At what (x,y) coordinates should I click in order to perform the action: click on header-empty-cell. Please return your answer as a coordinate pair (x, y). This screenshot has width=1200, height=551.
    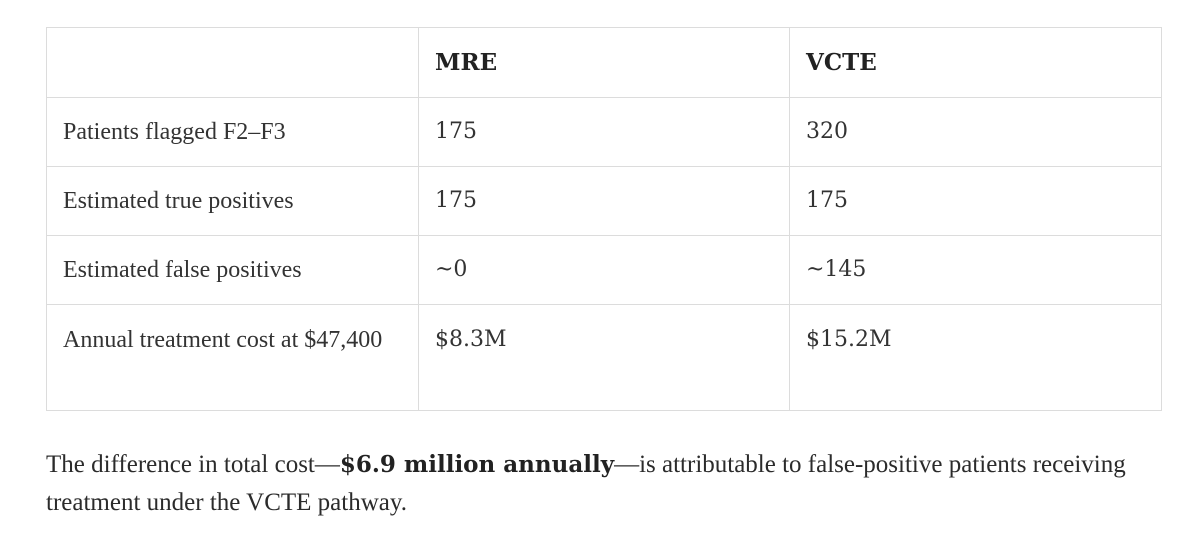
    Looking at the image, I should click on (232, 62).